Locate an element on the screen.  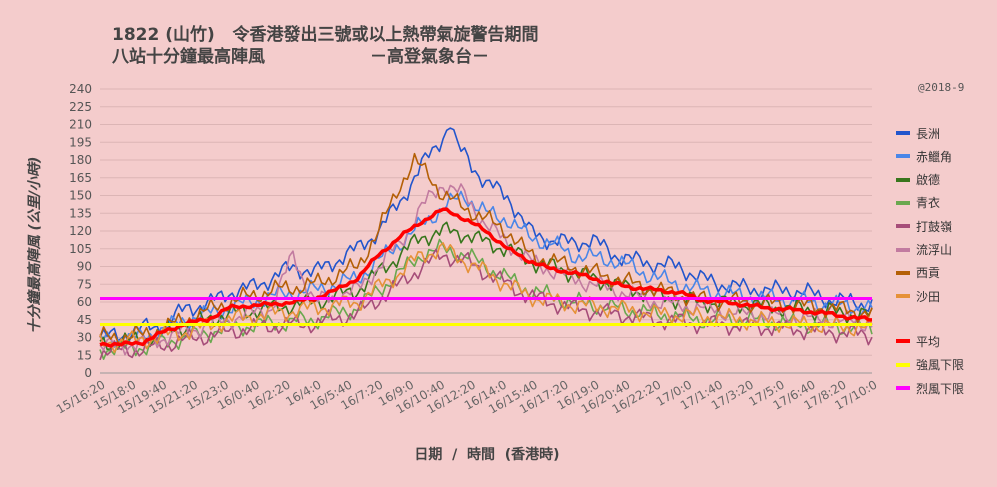
legend-label: 啟德 is located at coordinates (928, 180).